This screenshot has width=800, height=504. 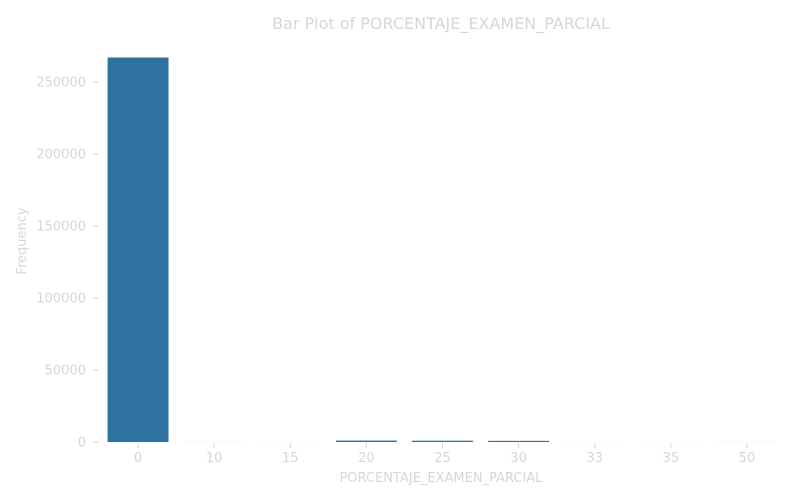 What do you see at coordinates (138, 458) in the screenshot?
I see `x-tick-label: 0` at bounding box center [138, 458].